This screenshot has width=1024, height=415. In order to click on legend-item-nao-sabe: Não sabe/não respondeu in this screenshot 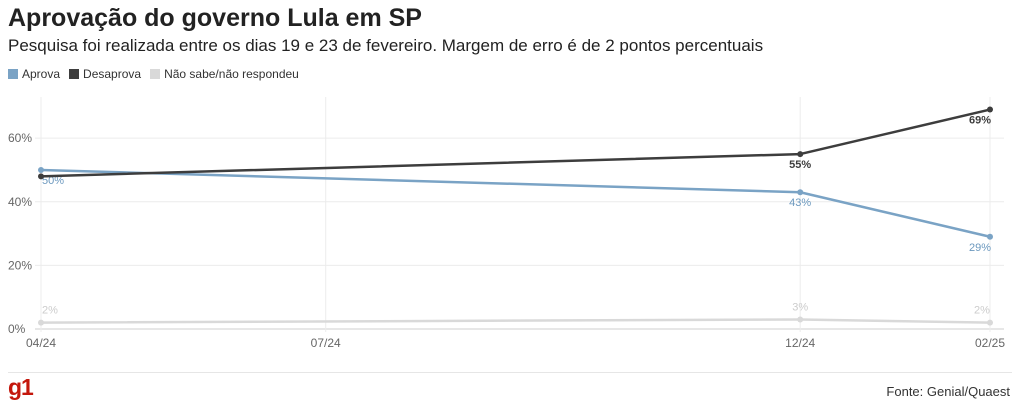, I will do `click(224, 74)`.